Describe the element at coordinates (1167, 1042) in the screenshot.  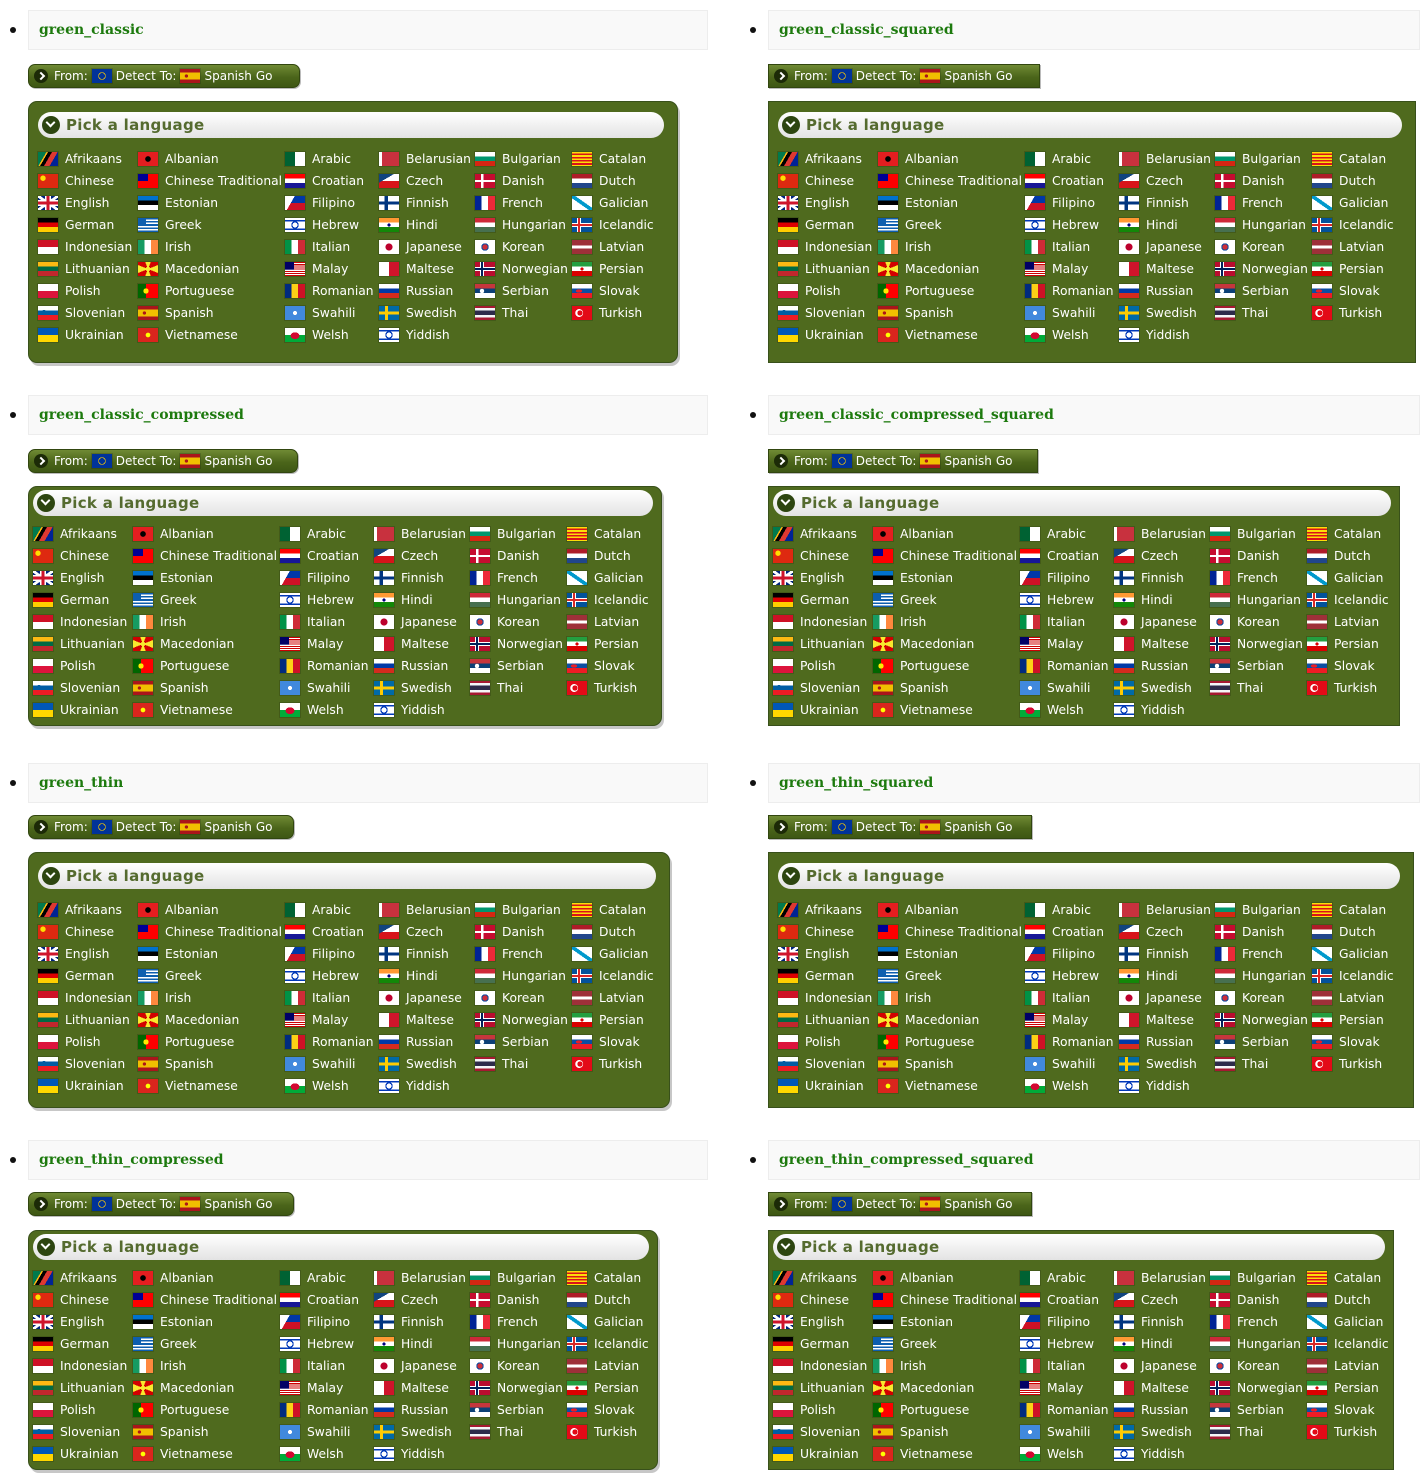
I see `language-option: Russian` at that location.